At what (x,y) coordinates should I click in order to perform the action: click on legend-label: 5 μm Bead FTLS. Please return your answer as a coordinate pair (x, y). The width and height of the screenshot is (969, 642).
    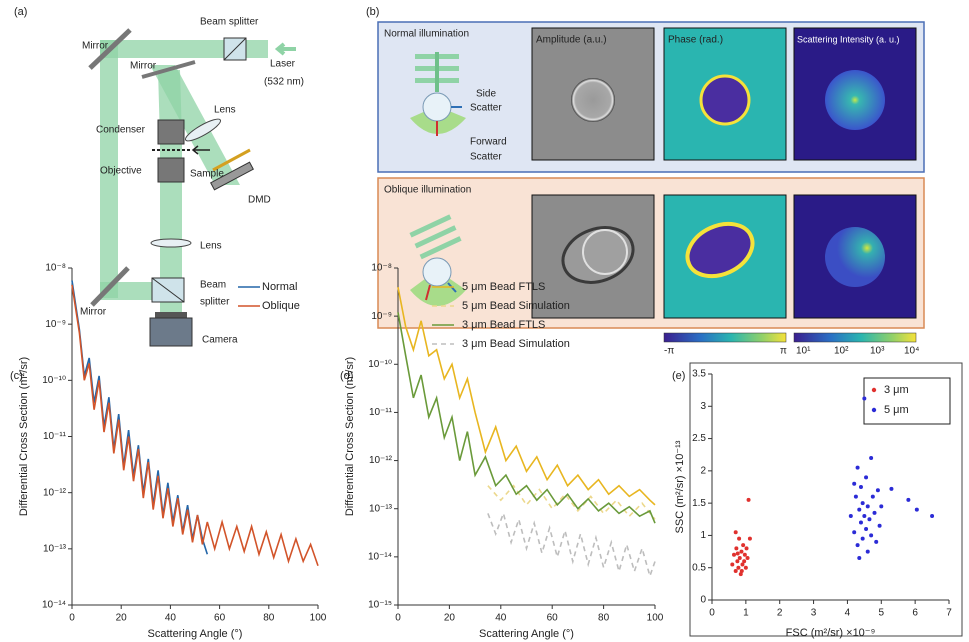
    Looking at the image, I should click on (503, 287).